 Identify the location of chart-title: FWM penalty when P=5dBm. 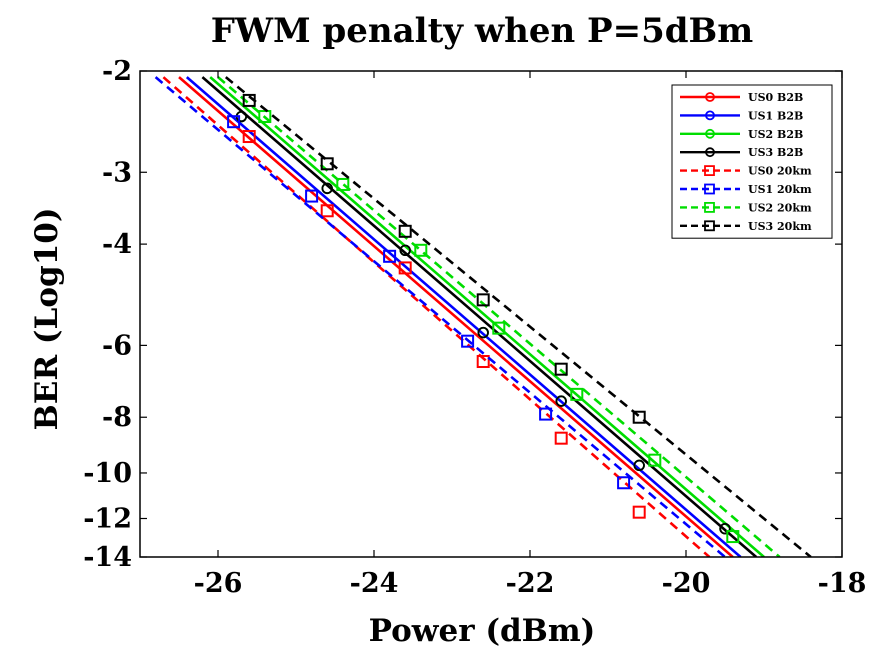
(482, 31).